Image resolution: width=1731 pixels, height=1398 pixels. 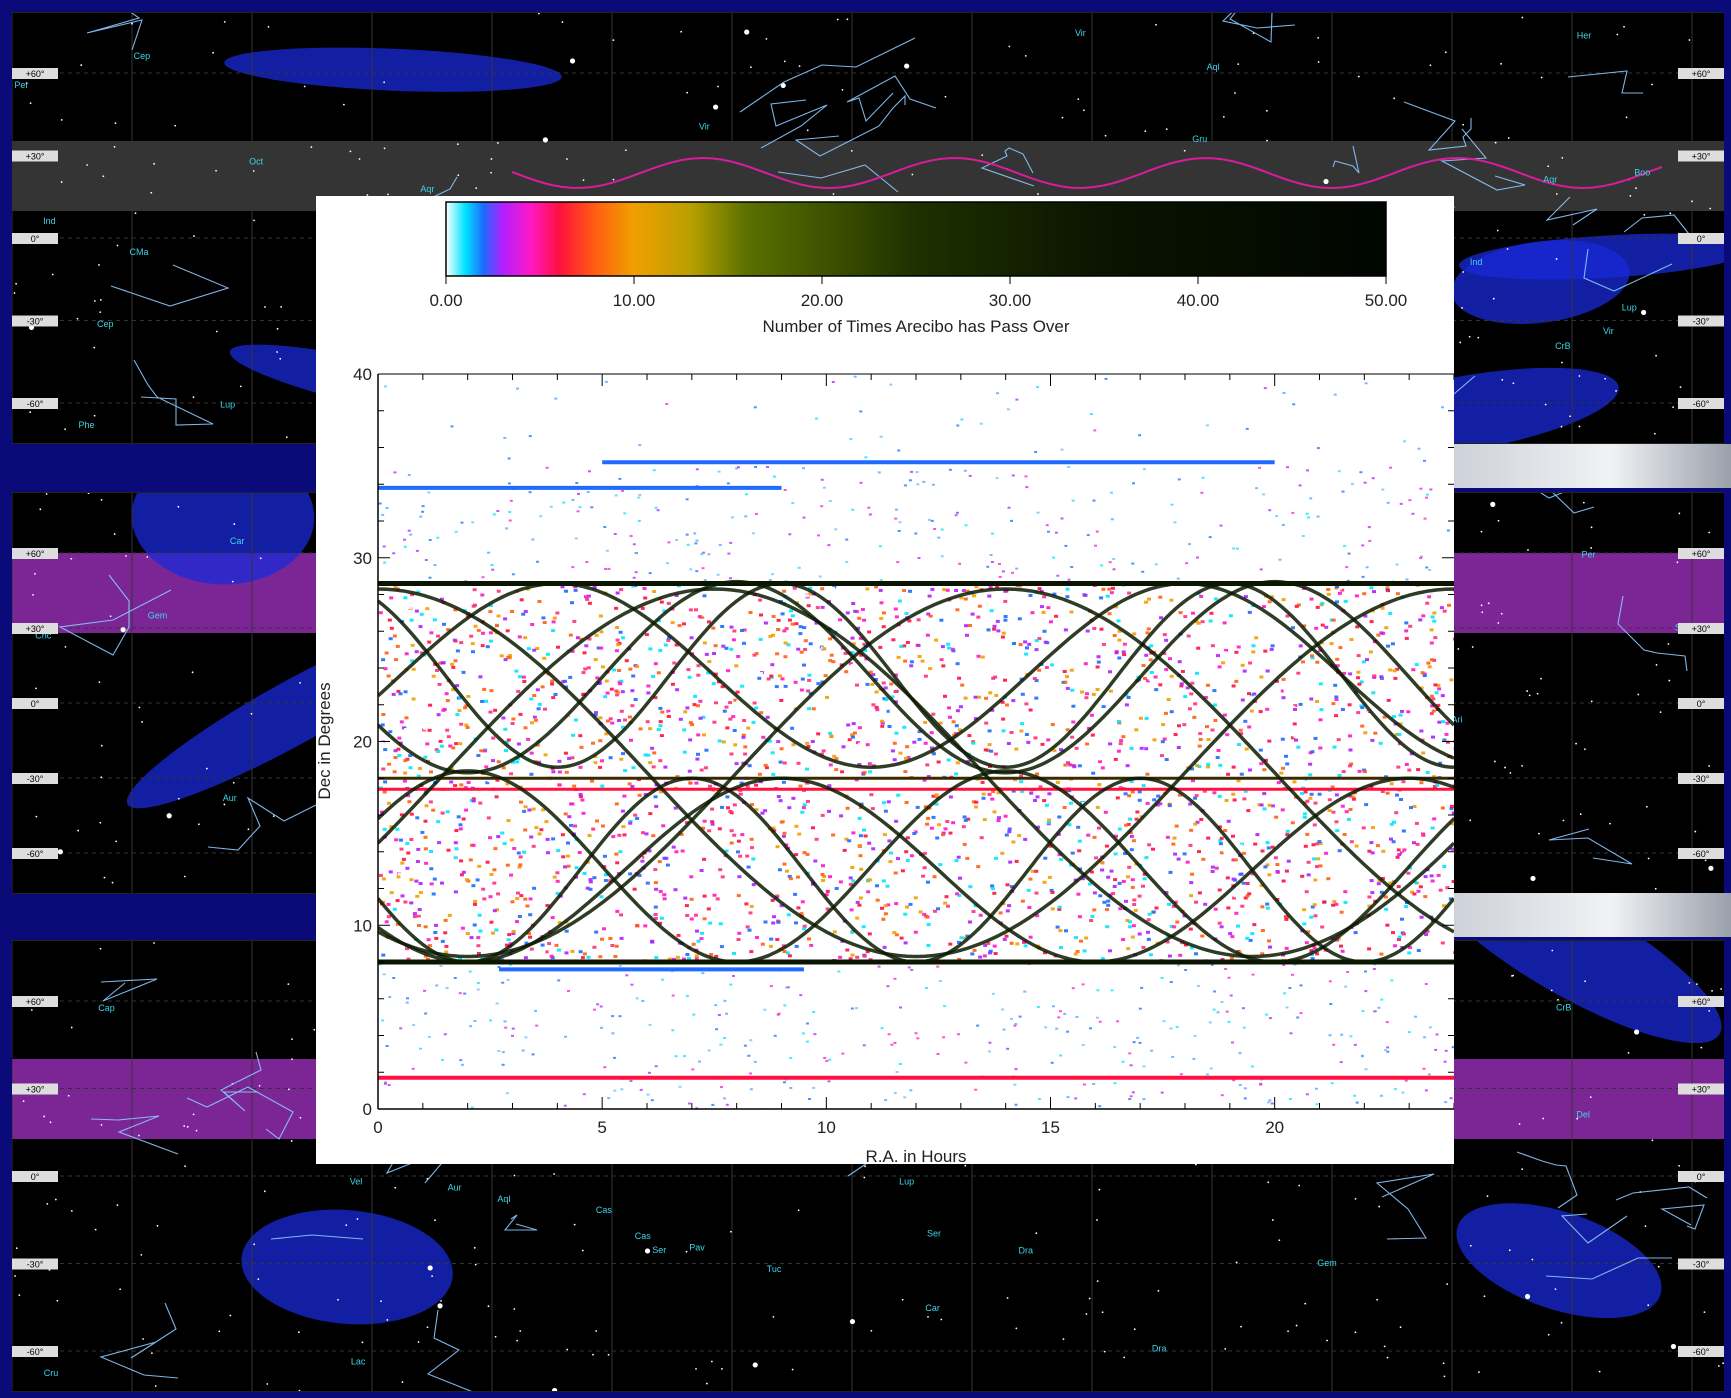 I want to click on colorbar-ticks, so click(x=916, y=280).